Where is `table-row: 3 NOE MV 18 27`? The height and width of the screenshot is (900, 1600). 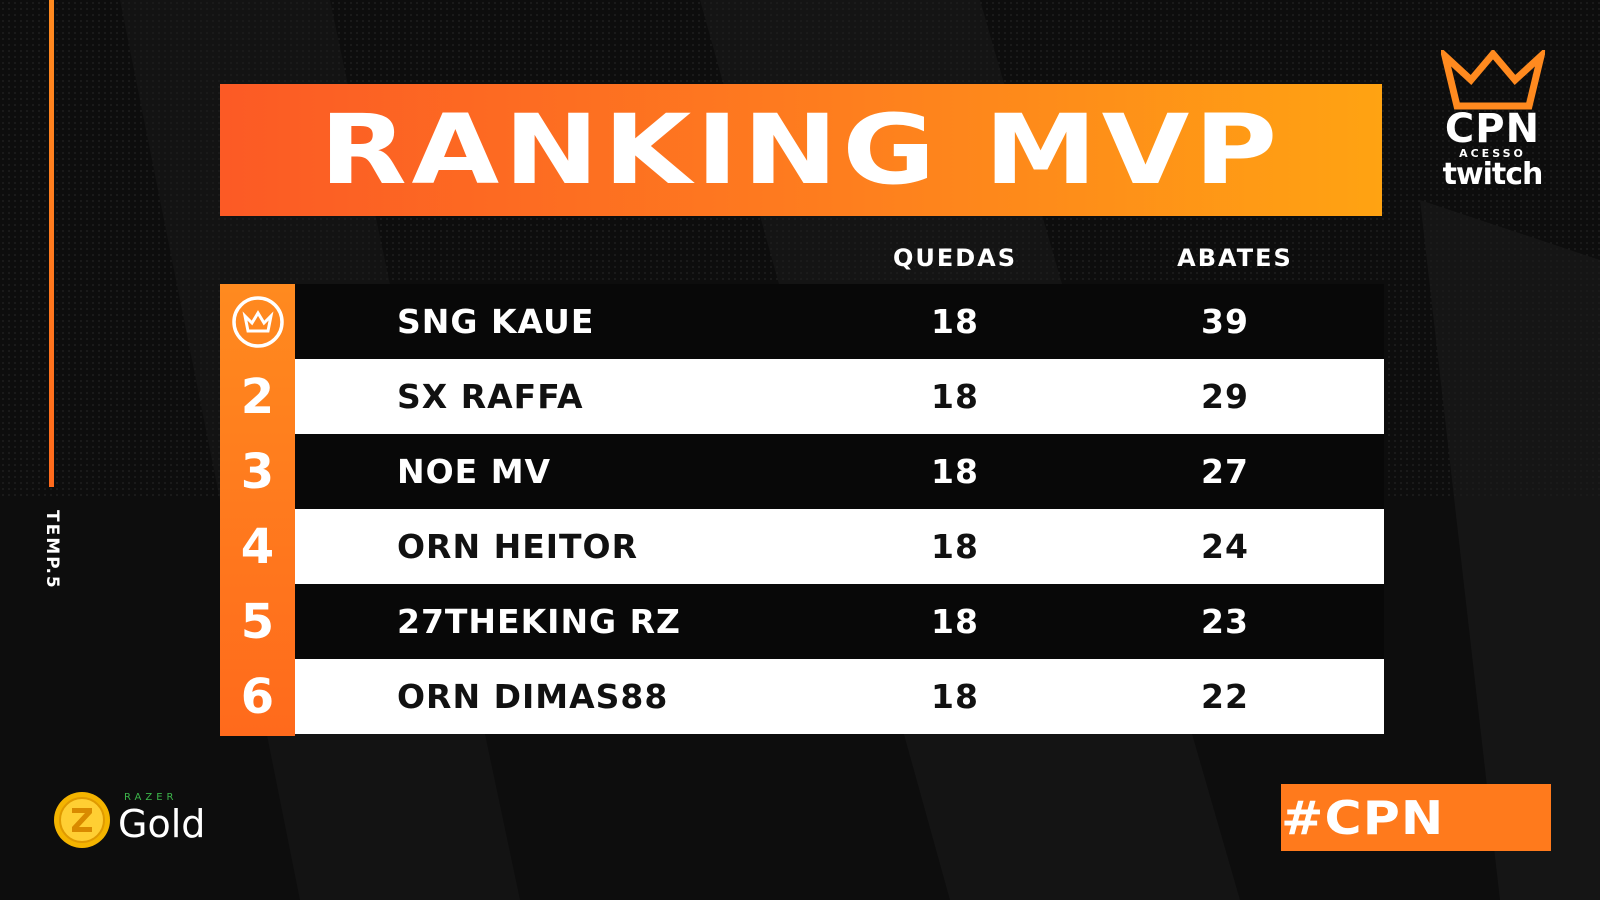
table-row: 3 NOE MV 18 27 is located at coordinates (802, 471).